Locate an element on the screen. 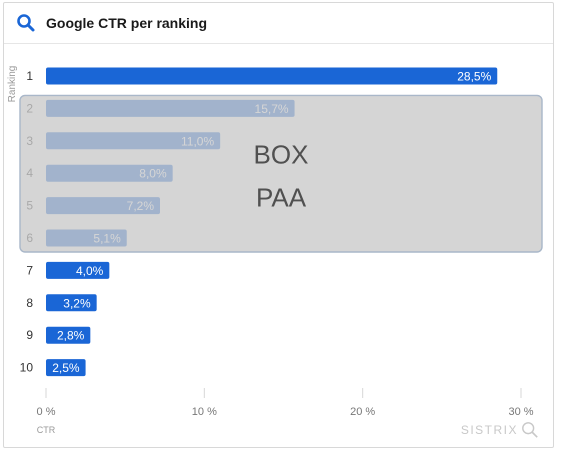 The height and width of the screenshot is (453, 562). x-axis-label: CTR is located at coordinates (46, 430).